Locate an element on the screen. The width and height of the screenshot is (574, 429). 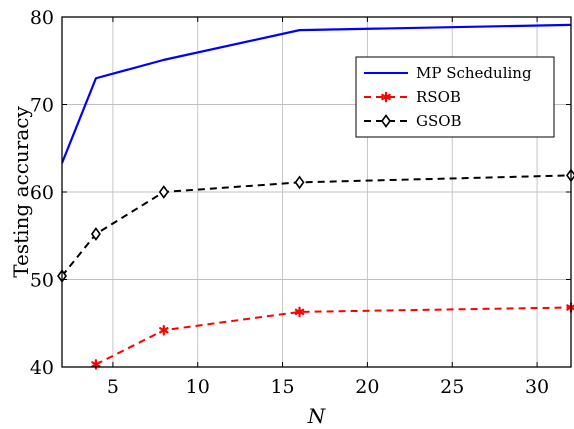
y-tick-label: 60 is located at coordinates (42, 193).